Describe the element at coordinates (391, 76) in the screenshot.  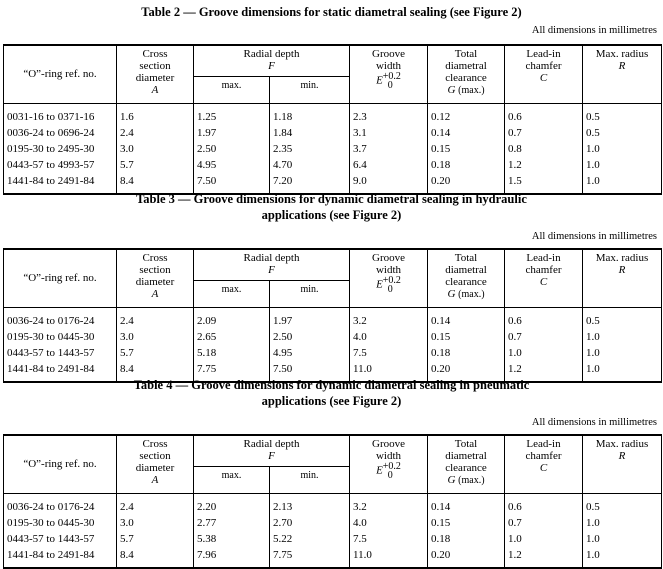
I see `tolerance-upper: +0.2` at that location.